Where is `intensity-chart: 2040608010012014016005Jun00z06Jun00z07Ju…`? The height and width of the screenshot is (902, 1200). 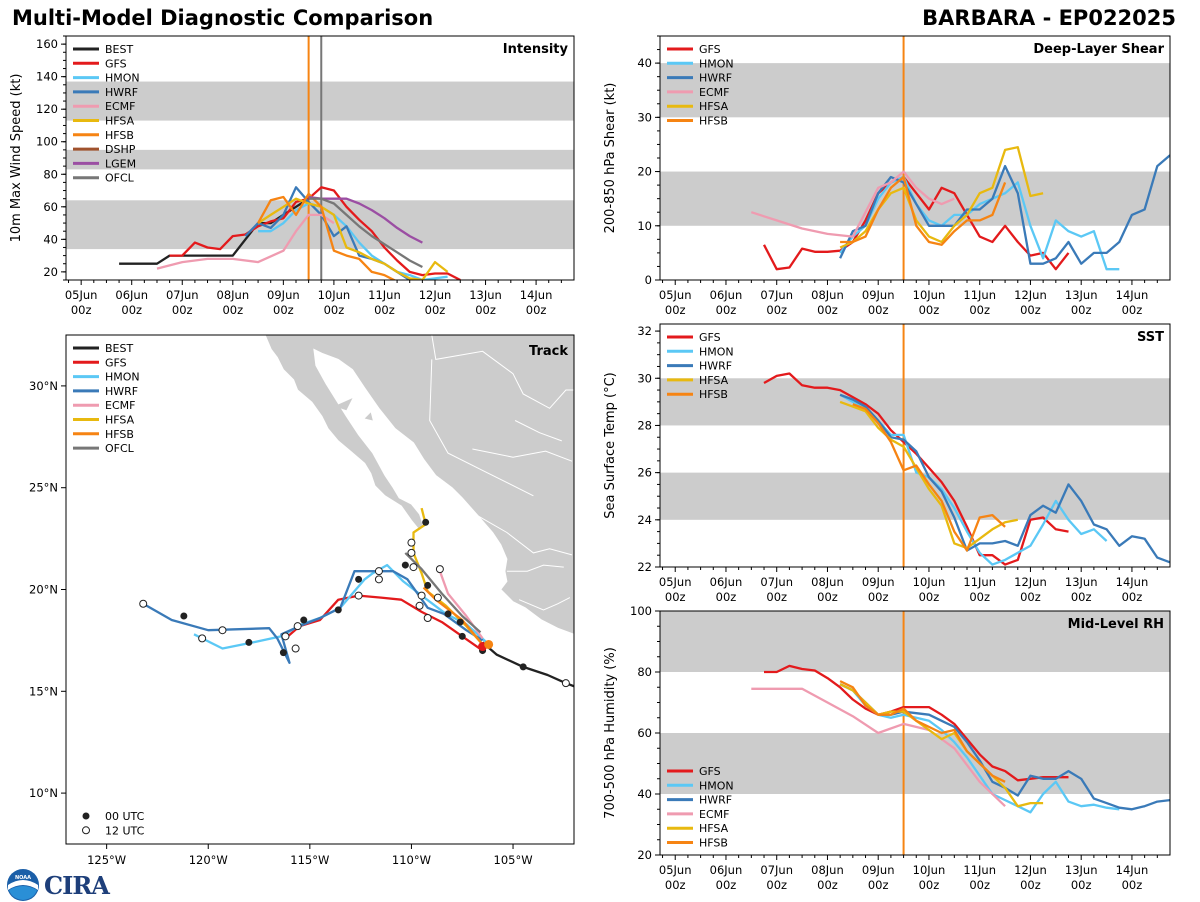 intensity-chart: 2040608010012014016005Jun00z06Jun00z07Ju… is located at coordinates (292, 176).